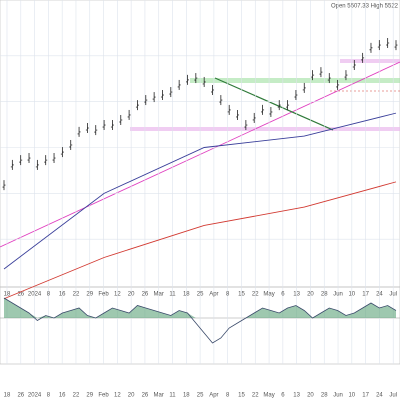 Image resolution: width=400 pixels, height=400 pixels. What do you see at coordinates (35, 396) in the screenshot?
I see `x-tick-label: 2024` at bounding box center [35, 396].